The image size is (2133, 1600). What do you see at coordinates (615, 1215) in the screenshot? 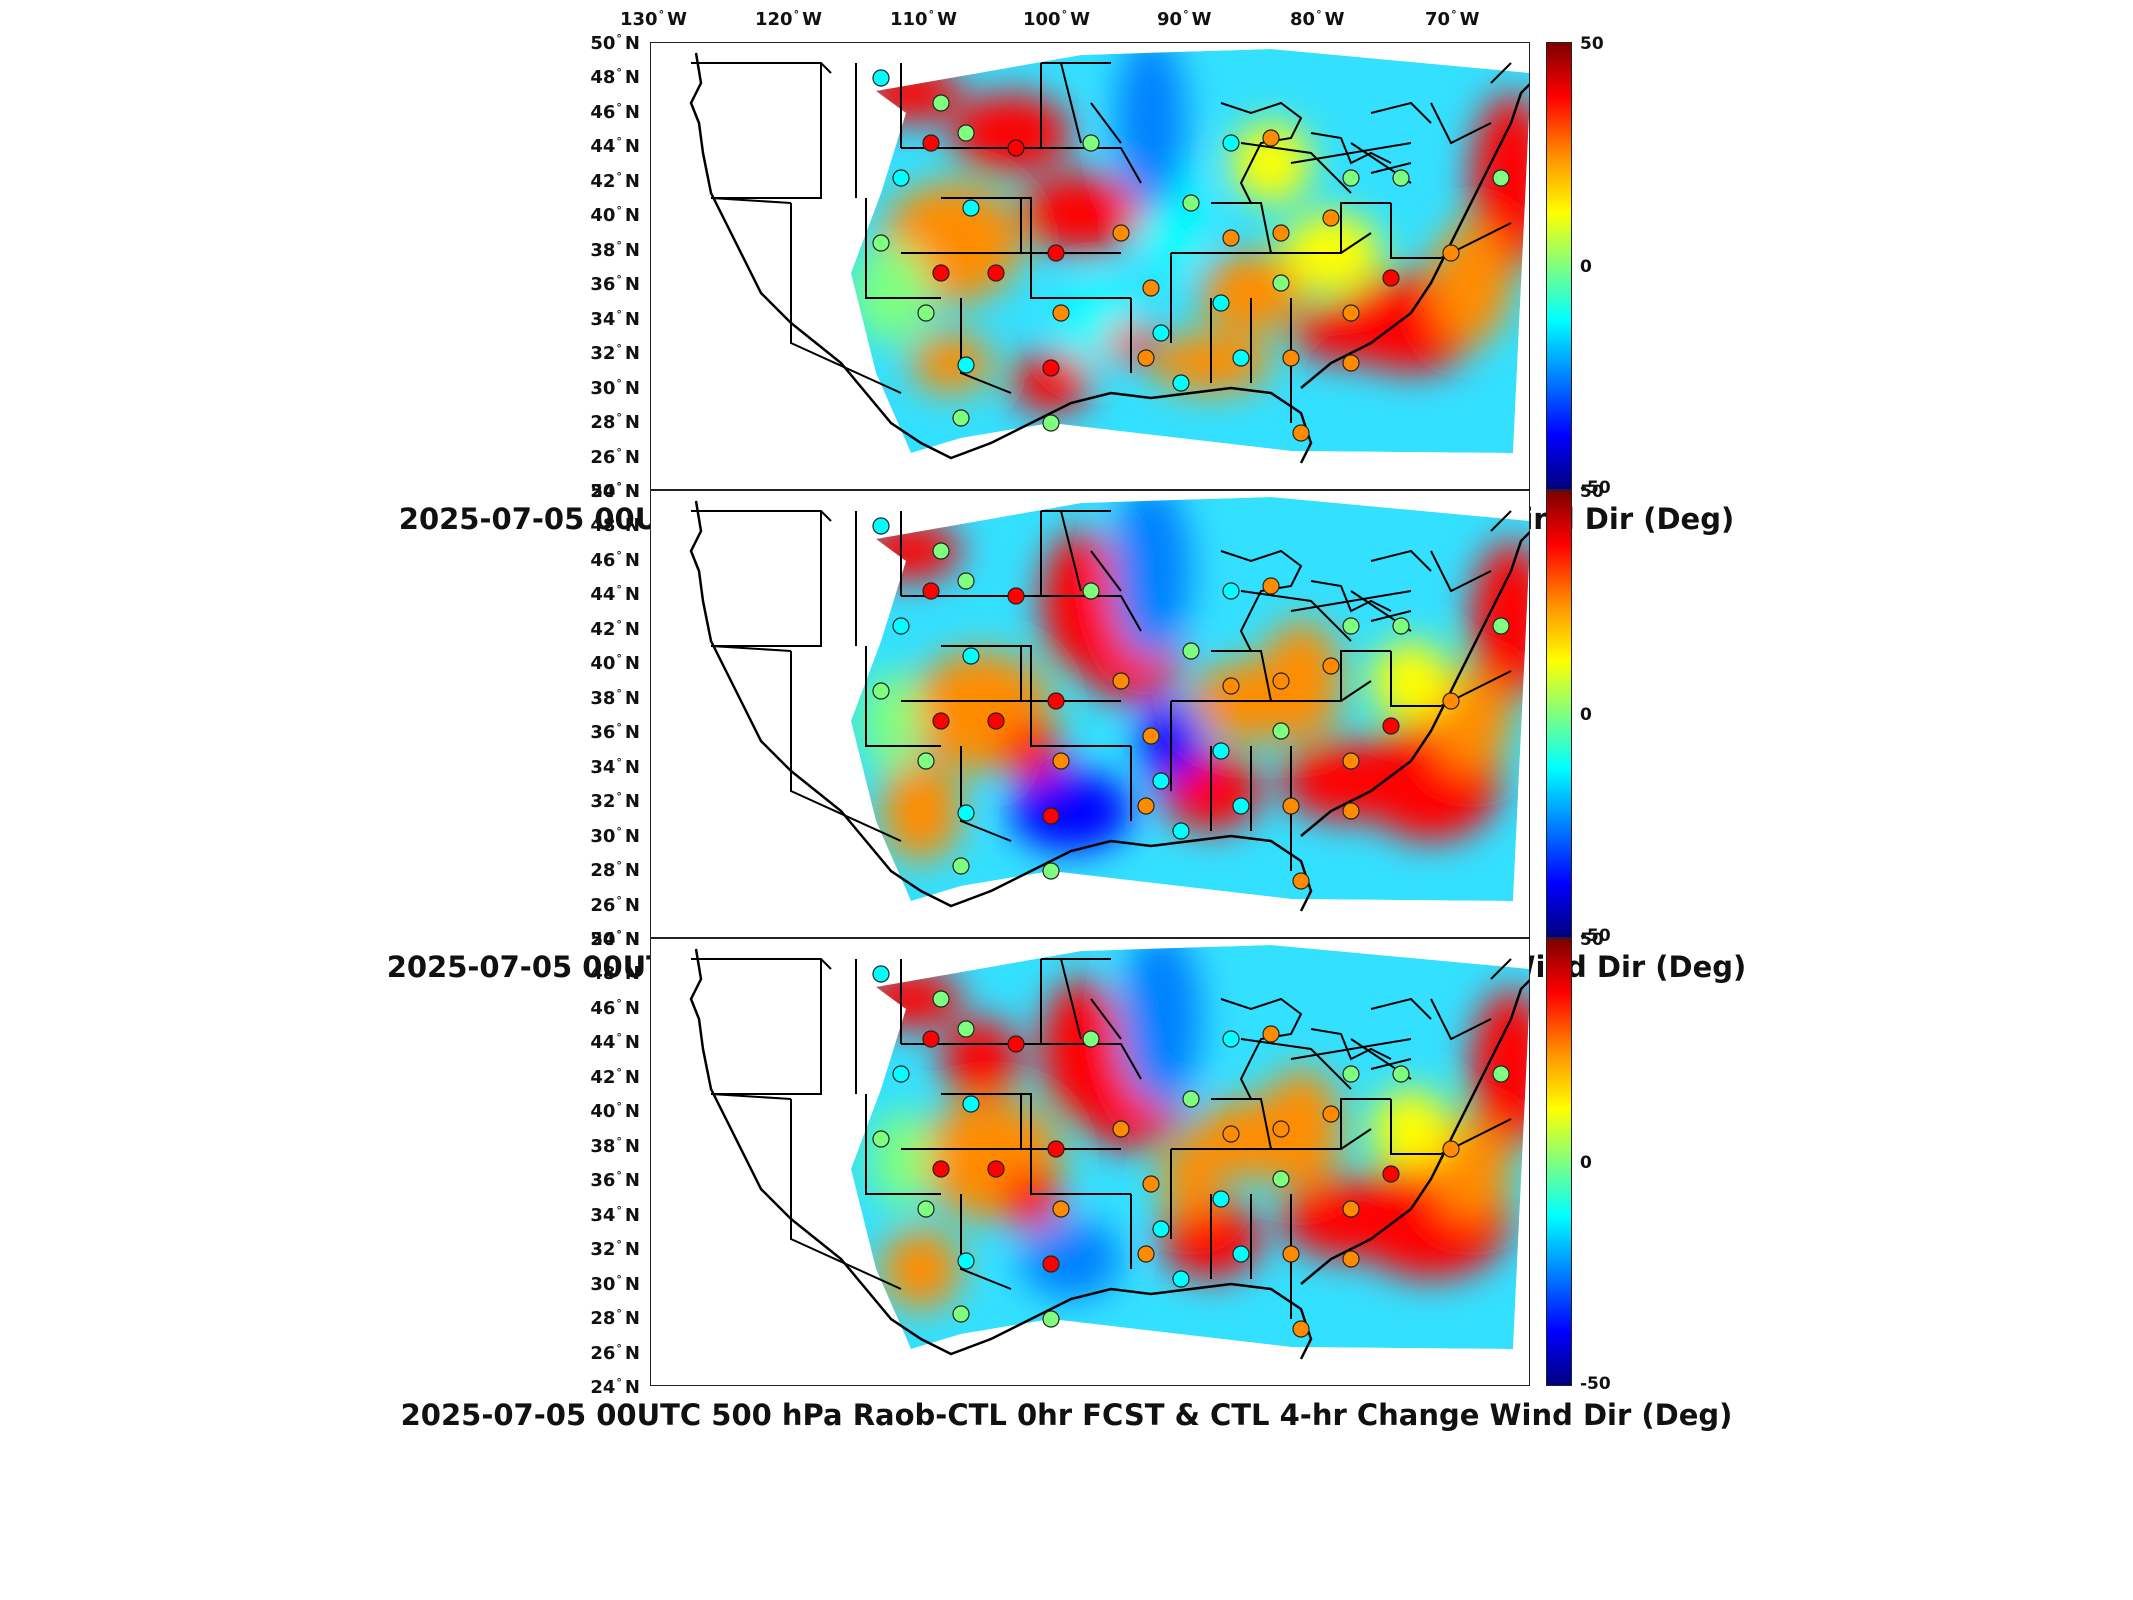
I see `latitude-label: 34° N` at bounding box center [615, 1215].